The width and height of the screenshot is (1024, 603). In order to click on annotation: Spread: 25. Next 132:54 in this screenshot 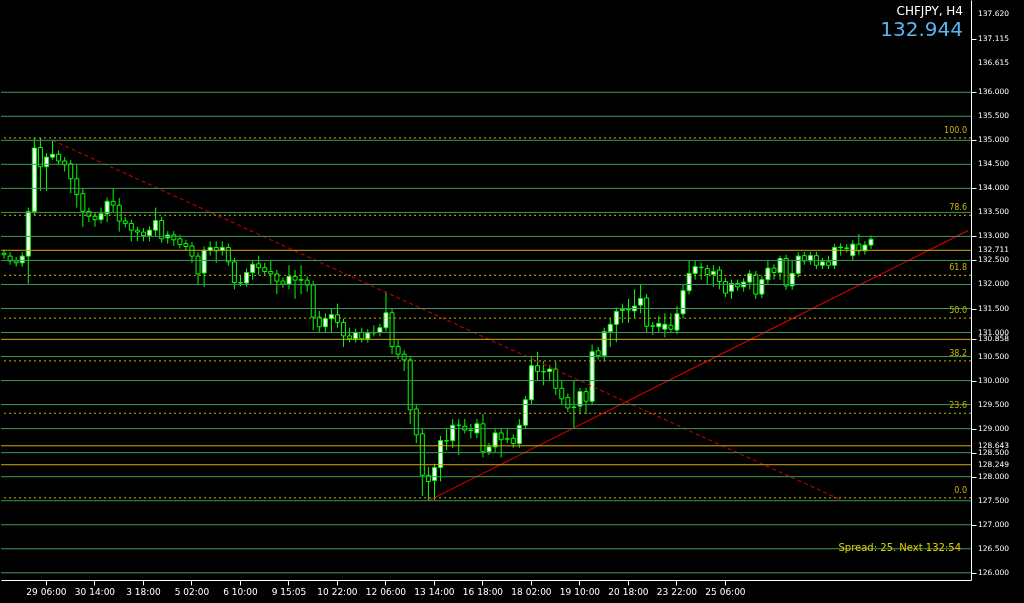, I will do `click(899, 547)`.